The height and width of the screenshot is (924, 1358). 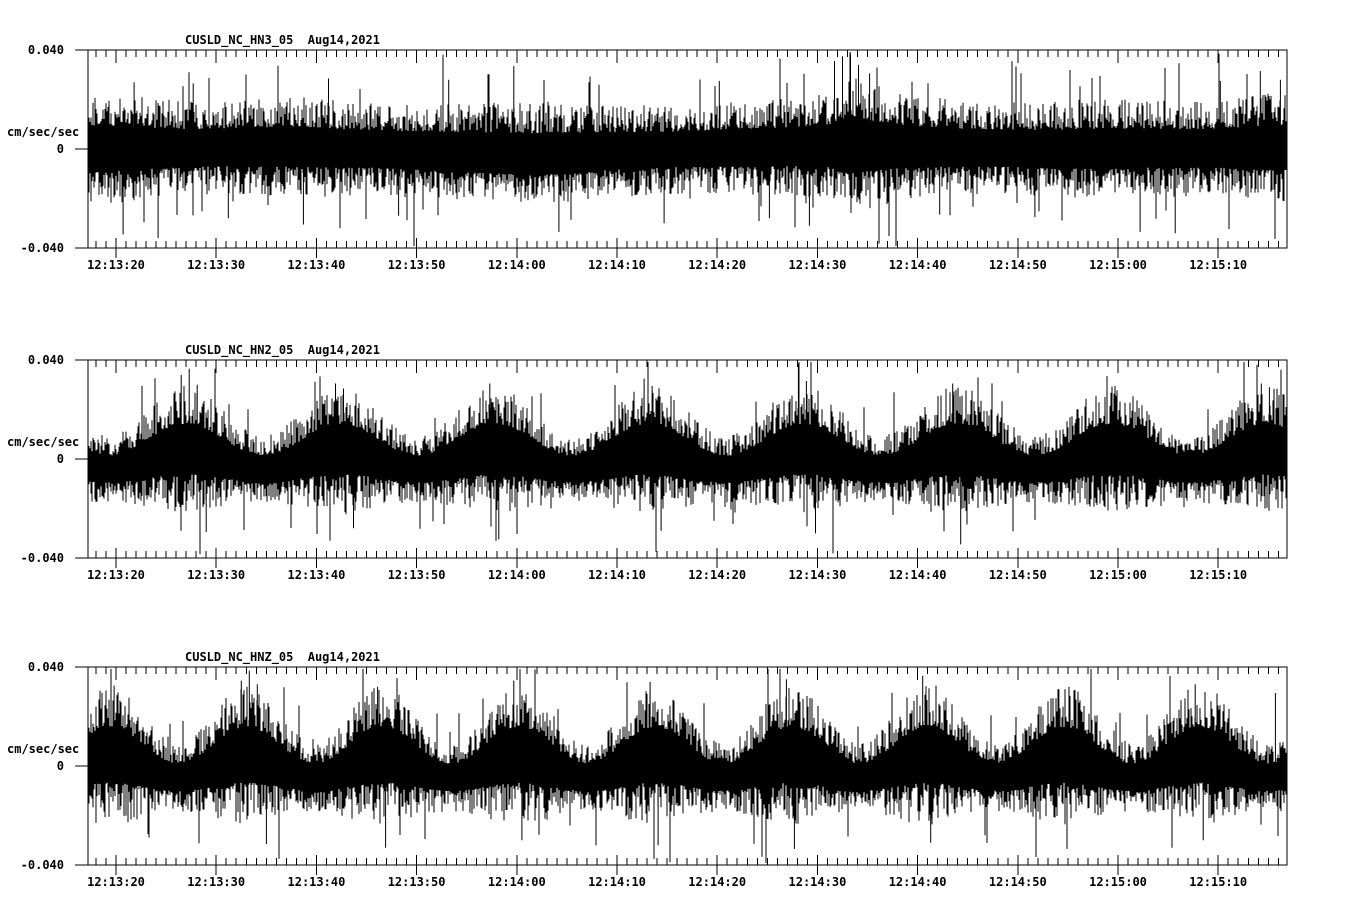 What do you see at coordinates (239, 40) in the screenshot?
I see `panel-title-station: CUSLD_NC_HN3_05` at bounding box center [239, 40].